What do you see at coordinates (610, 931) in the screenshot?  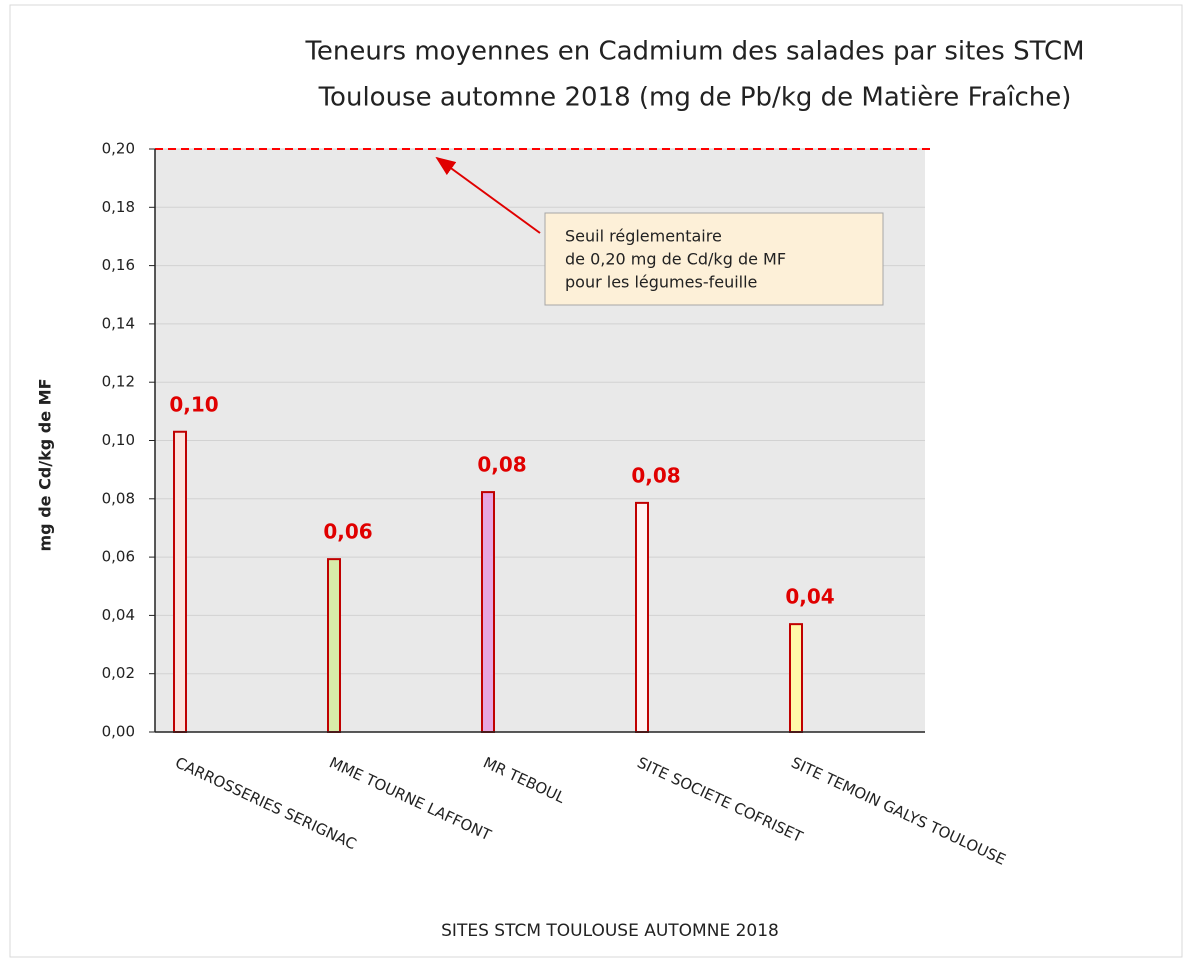 I see `x-axis-label: SITES STCM TOULOUSE AUTOMNE 2018` at bounding box center [610, 931].